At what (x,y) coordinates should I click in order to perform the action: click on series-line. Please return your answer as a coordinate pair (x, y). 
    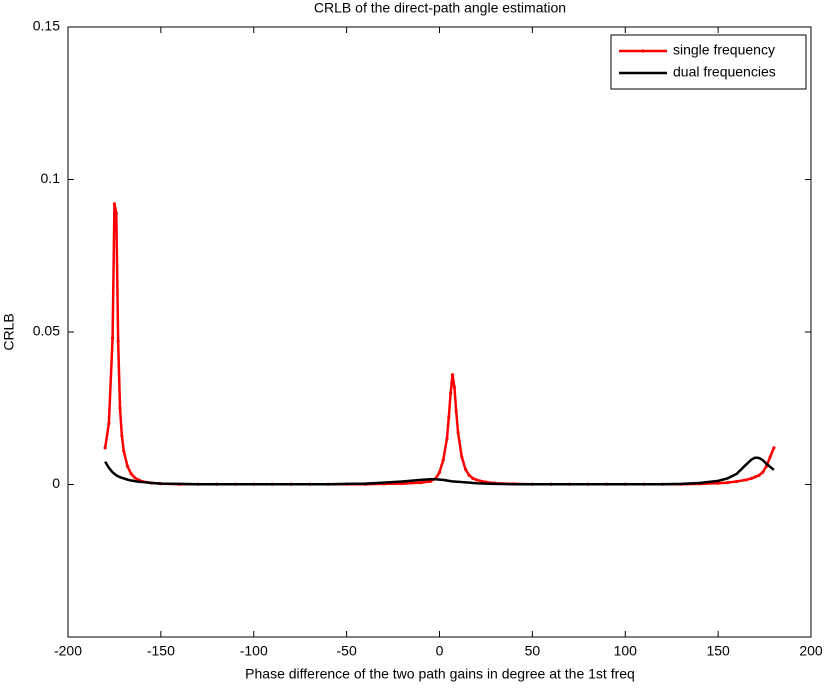
    Looking at the image, I should click on (439, 471).